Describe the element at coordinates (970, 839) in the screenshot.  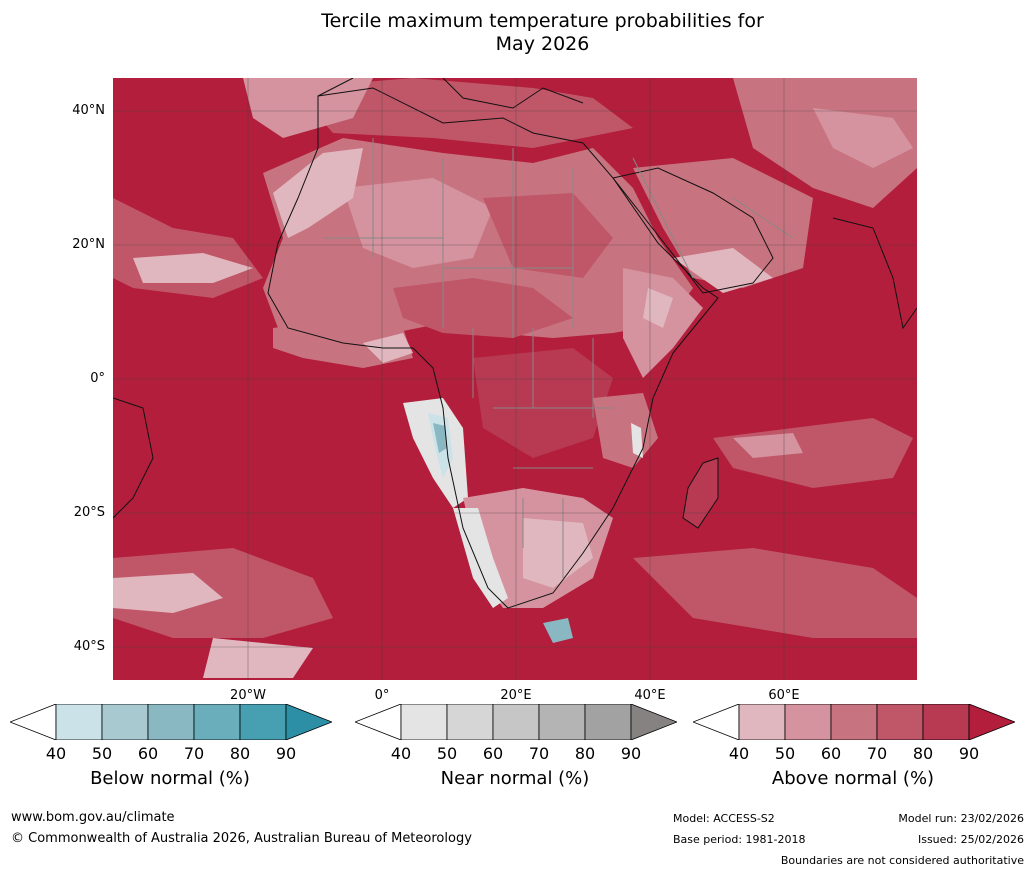
I see `footer-issued: Issued: 25/02/2026` at that location.